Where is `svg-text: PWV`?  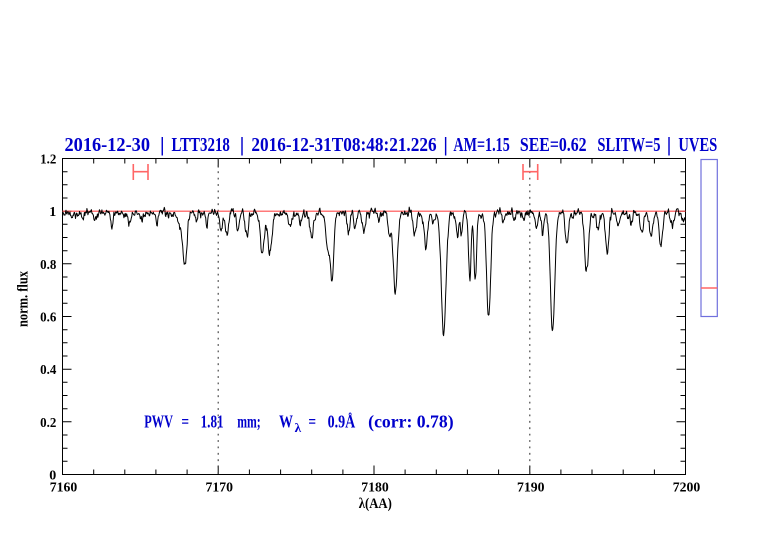 svg-text: PWV is located at coordinates (158, 421).